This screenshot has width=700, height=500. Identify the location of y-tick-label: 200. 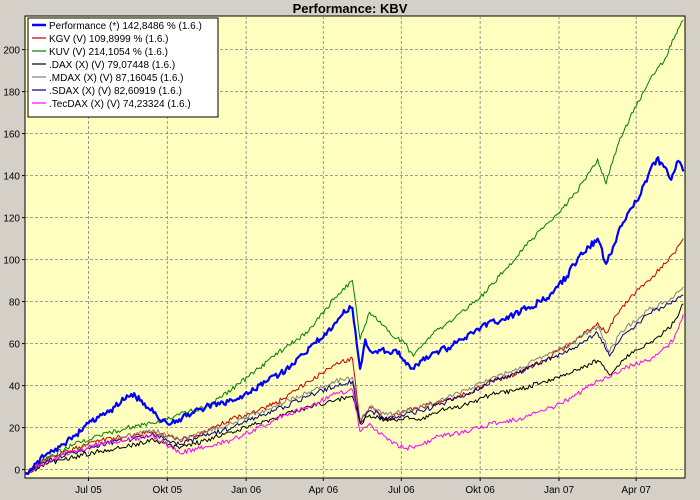
(11, 51).